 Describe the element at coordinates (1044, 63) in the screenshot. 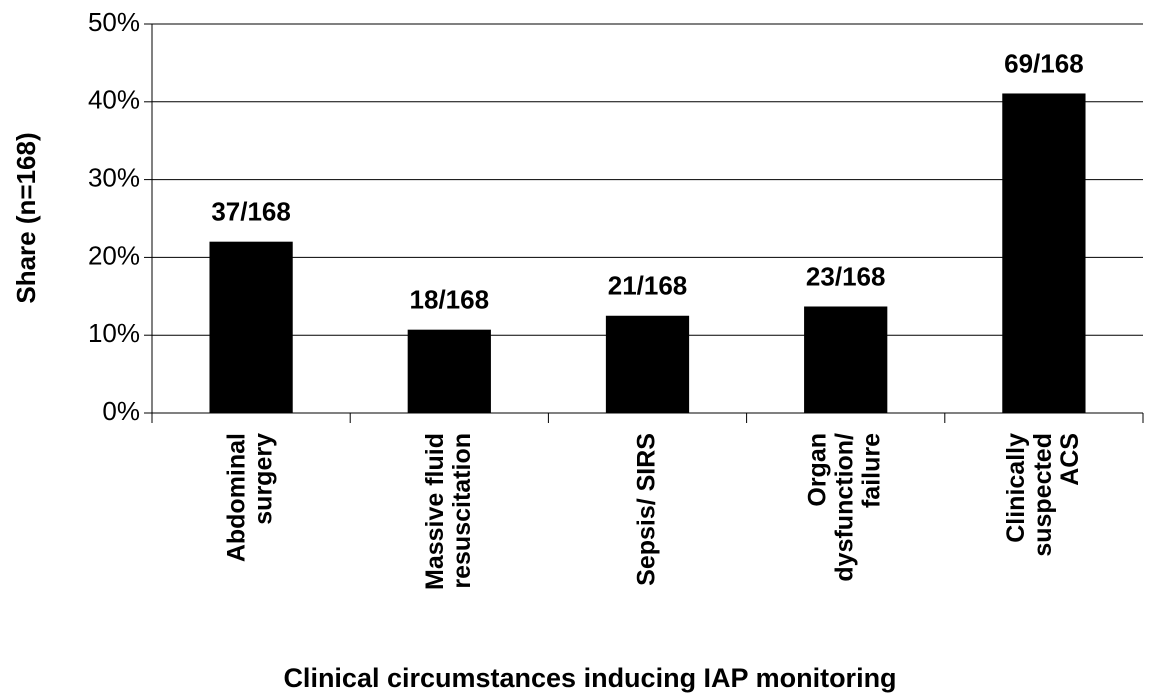

I see `data-label: 69/168` at that location.